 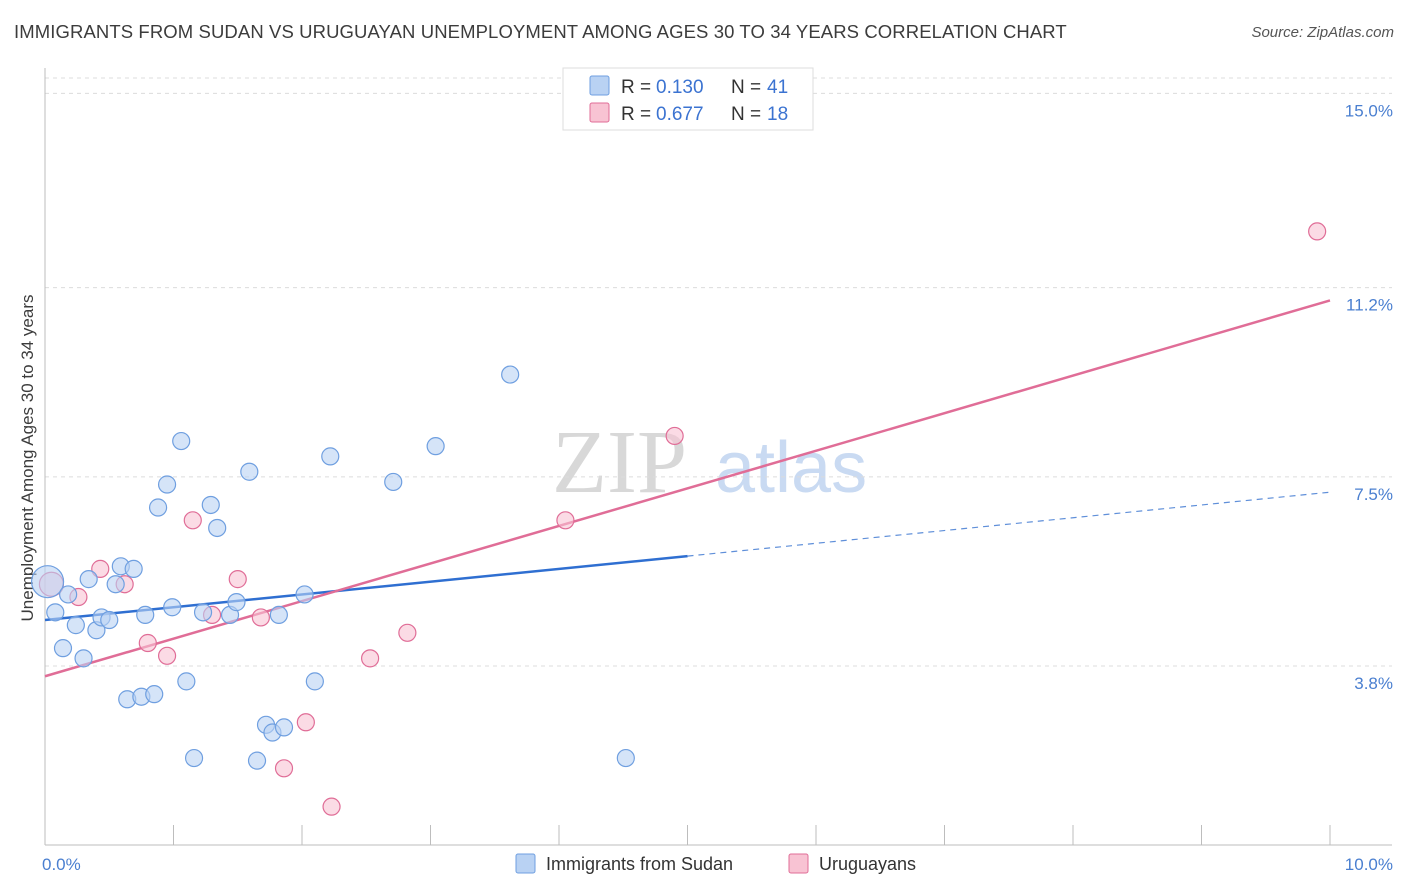 I want to click on legend-n-label-uruguayans: N =, so click(x=746, y=114).